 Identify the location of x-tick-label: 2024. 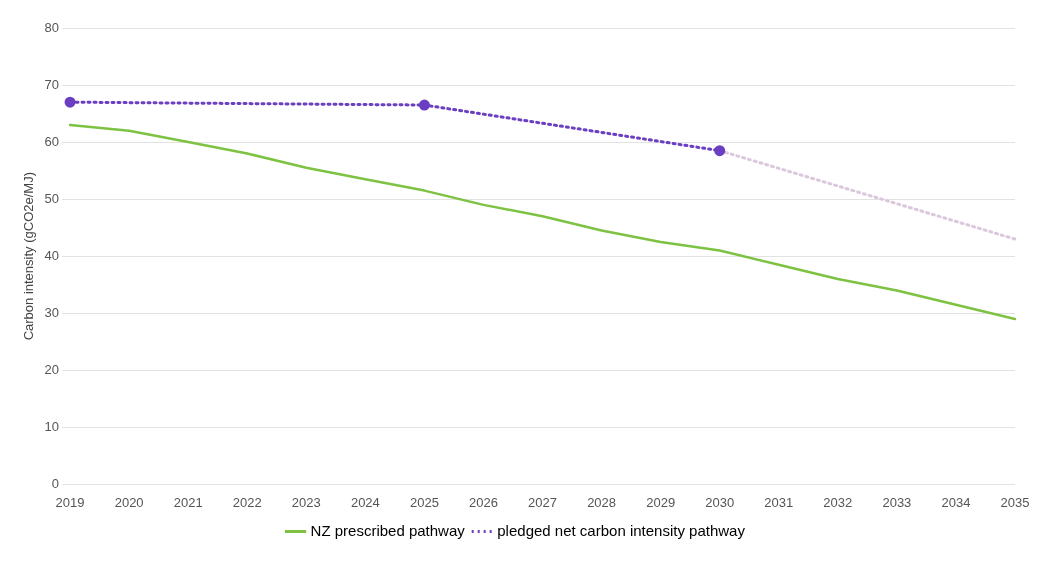
(365, 502).